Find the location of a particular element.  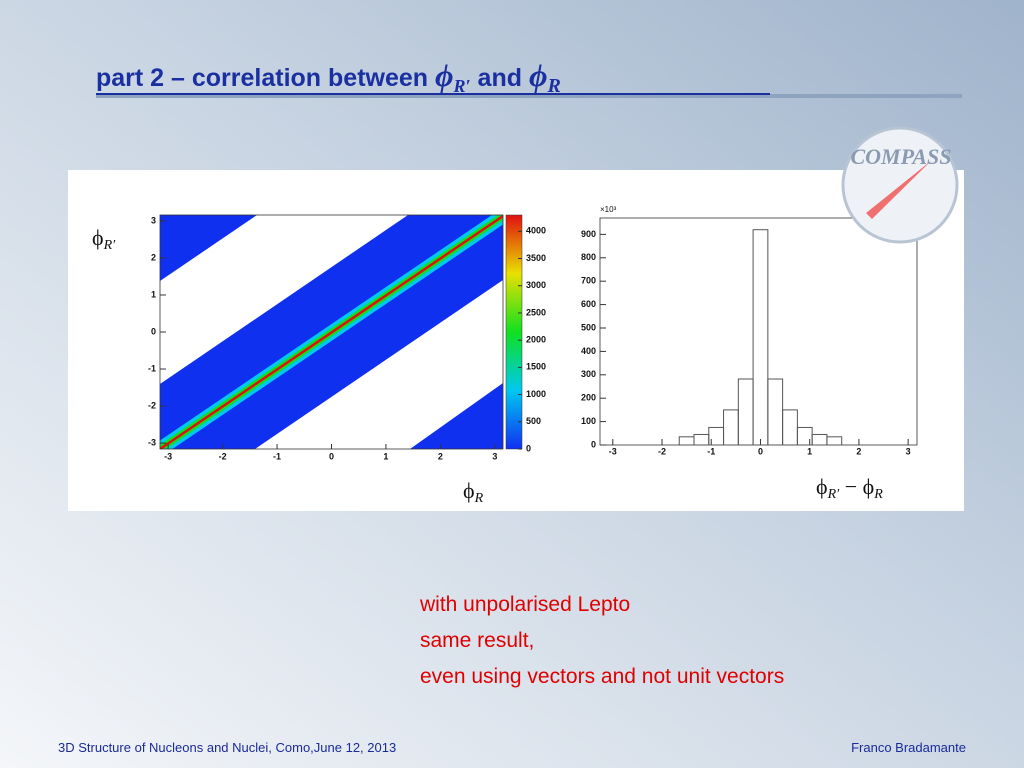

heatmap-body is located at coordinates (331, 332).